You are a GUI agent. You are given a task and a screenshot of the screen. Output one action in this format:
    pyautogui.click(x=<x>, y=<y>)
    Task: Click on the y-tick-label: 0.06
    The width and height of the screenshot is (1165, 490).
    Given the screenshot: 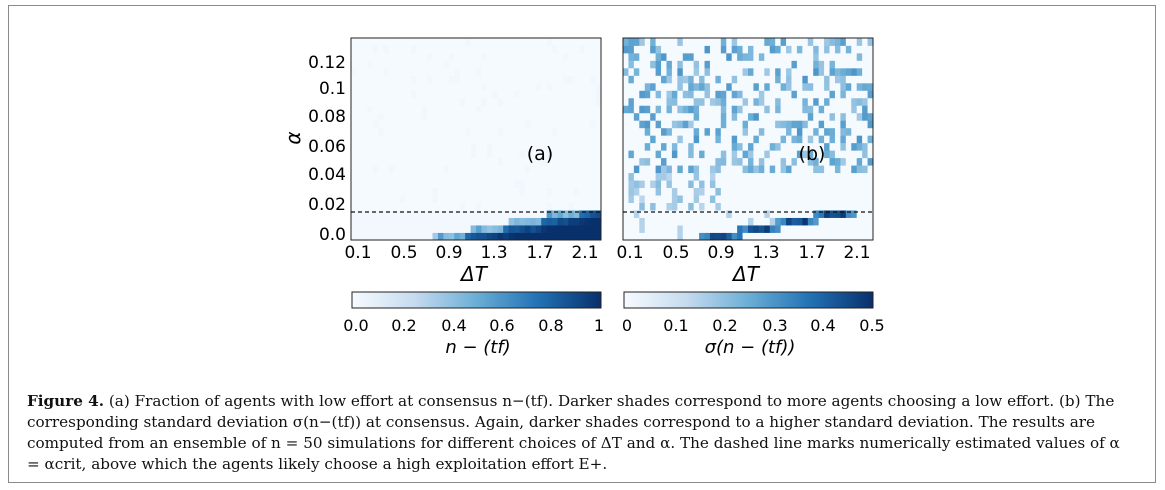 What is the action you would take?
    pyautogui.click(x=327, y=147)
    